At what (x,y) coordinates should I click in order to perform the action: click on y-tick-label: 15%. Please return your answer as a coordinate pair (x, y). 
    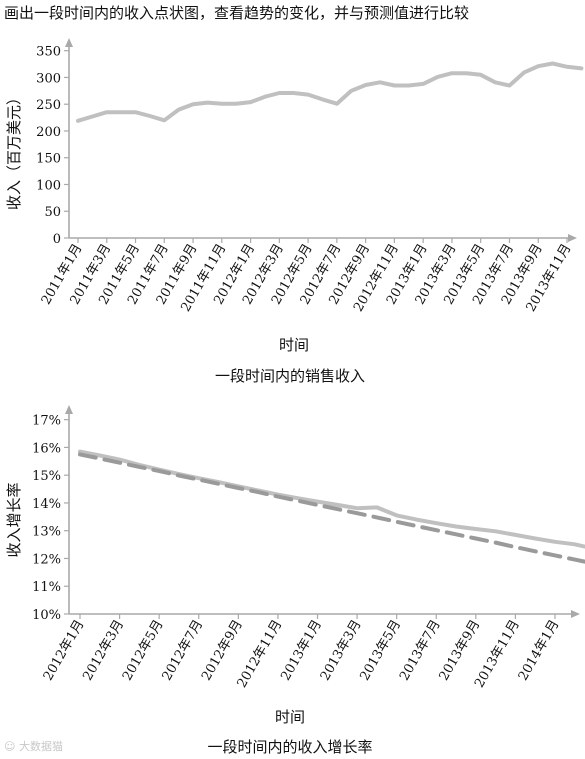
    Looking at the image, I should click on (46, 476).